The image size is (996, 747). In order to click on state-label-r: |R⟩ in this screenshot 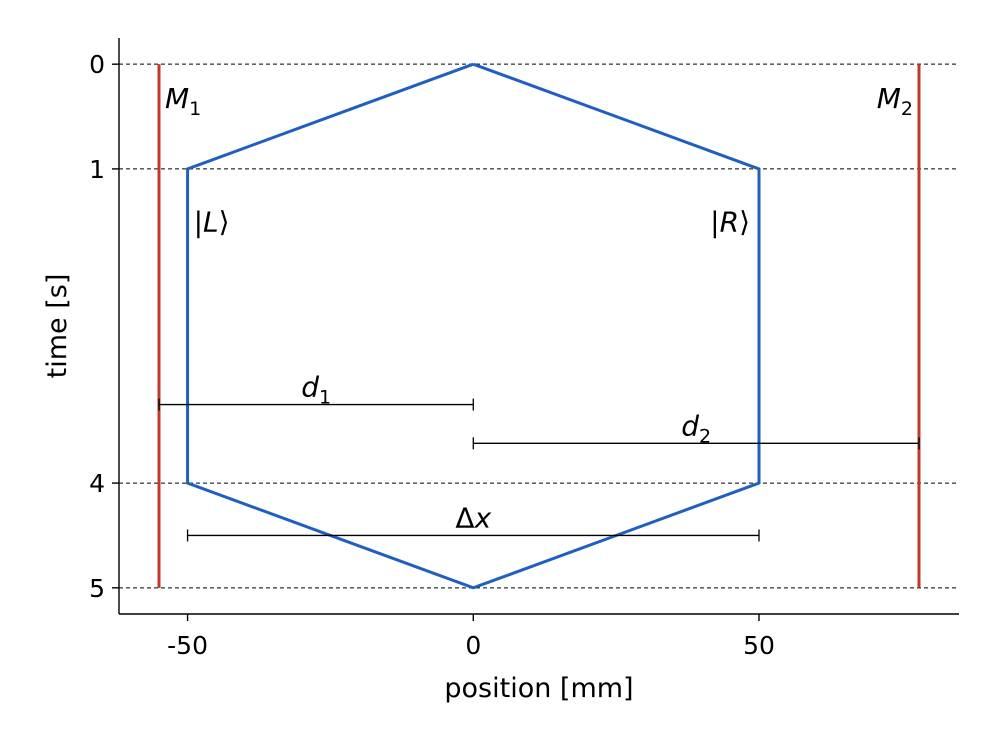, I will do `click(730, 222)`.